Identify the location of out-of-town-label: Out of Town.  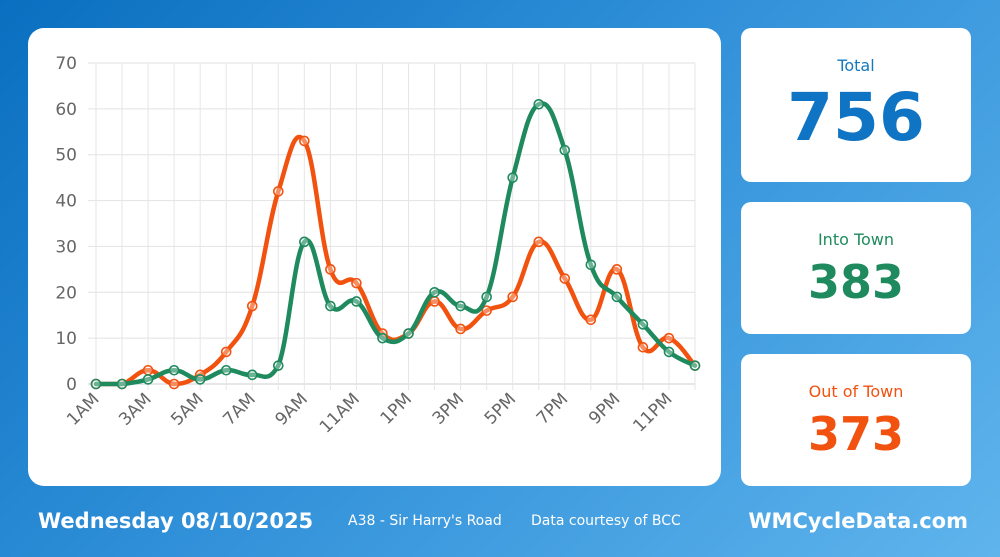
(856, 391).